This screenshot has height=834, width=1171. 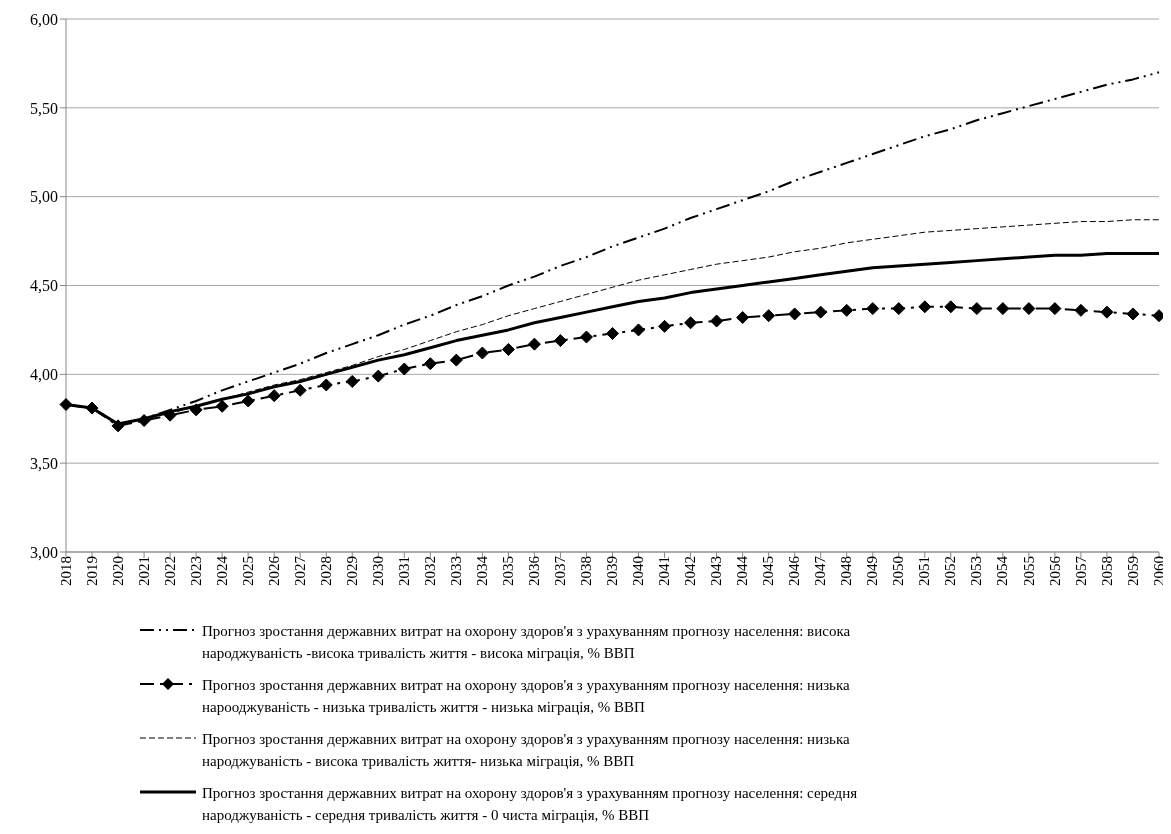 I want to click on x-tick-label: 2027, so click(x=299, y=570).